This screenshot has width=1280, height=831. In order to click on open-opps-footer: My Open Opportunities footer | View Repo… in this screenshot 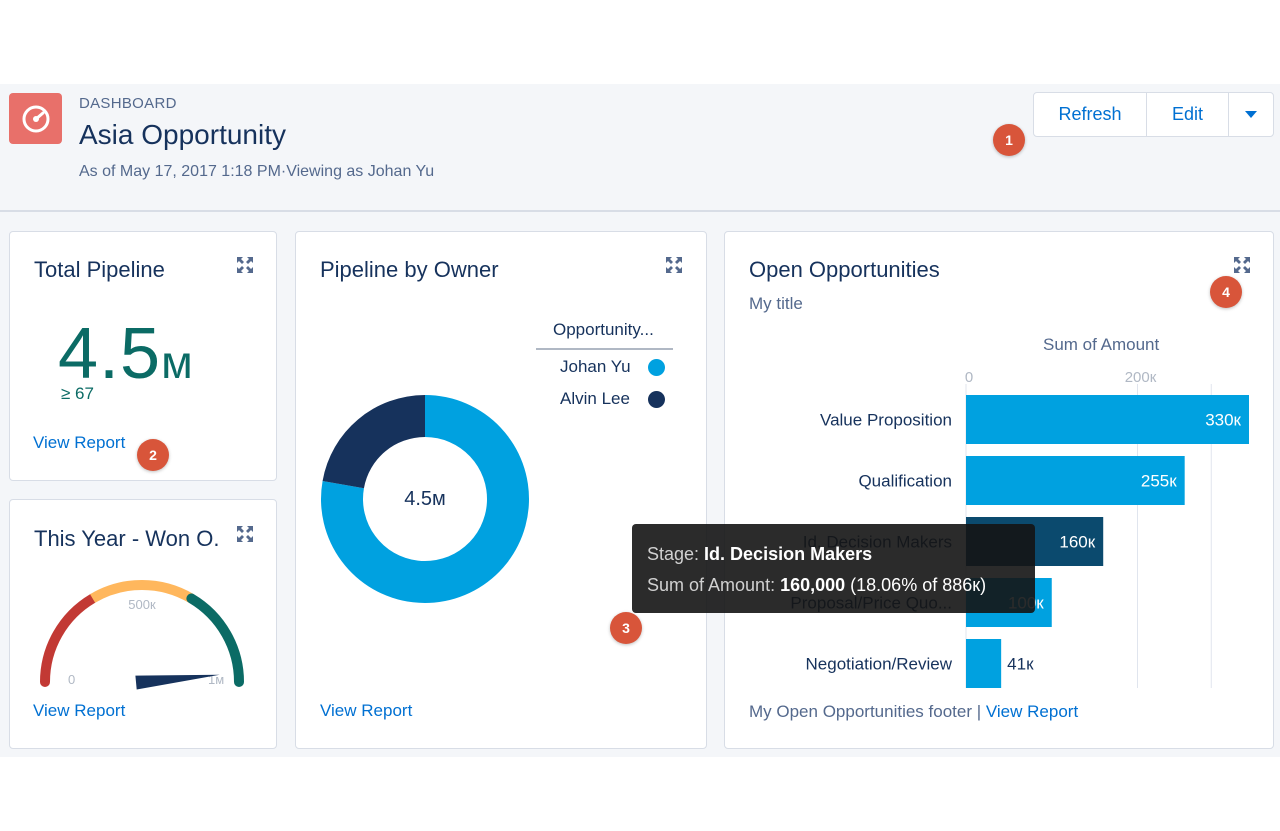, I will do `click(913, 712)`.